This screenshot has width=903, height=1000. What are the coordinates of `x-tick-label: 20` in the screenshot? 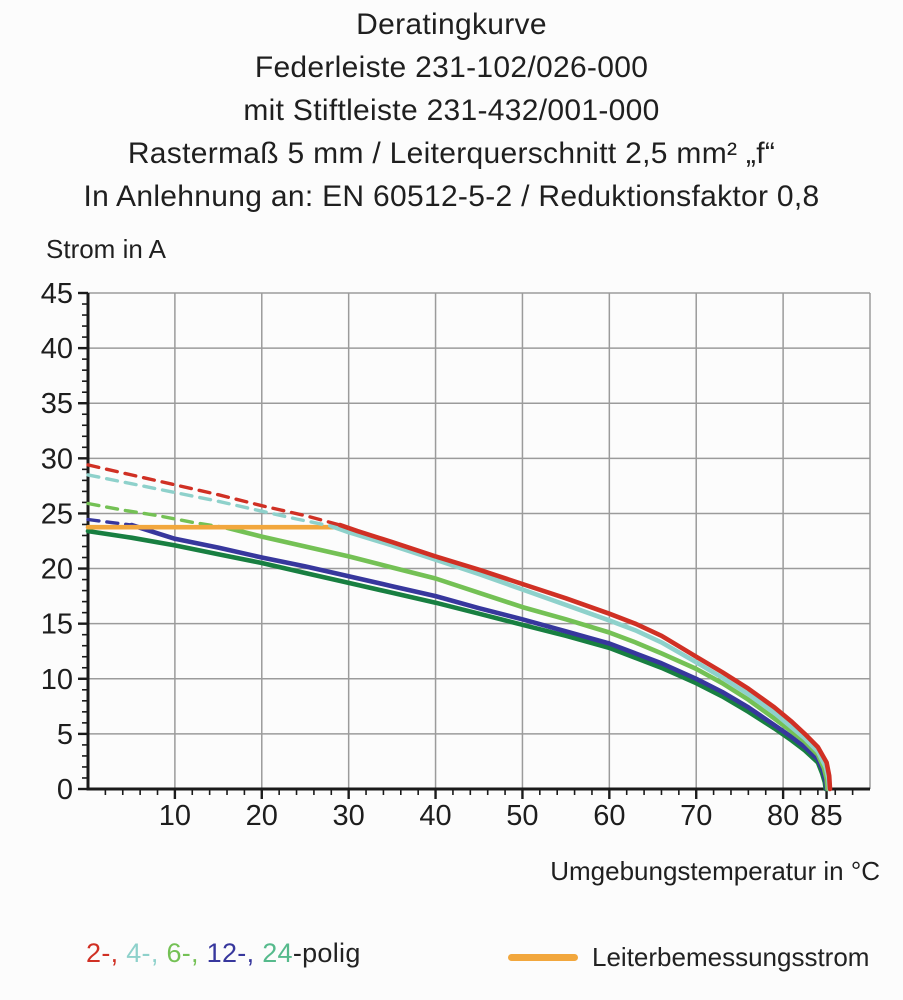 It's located at (262, 816).